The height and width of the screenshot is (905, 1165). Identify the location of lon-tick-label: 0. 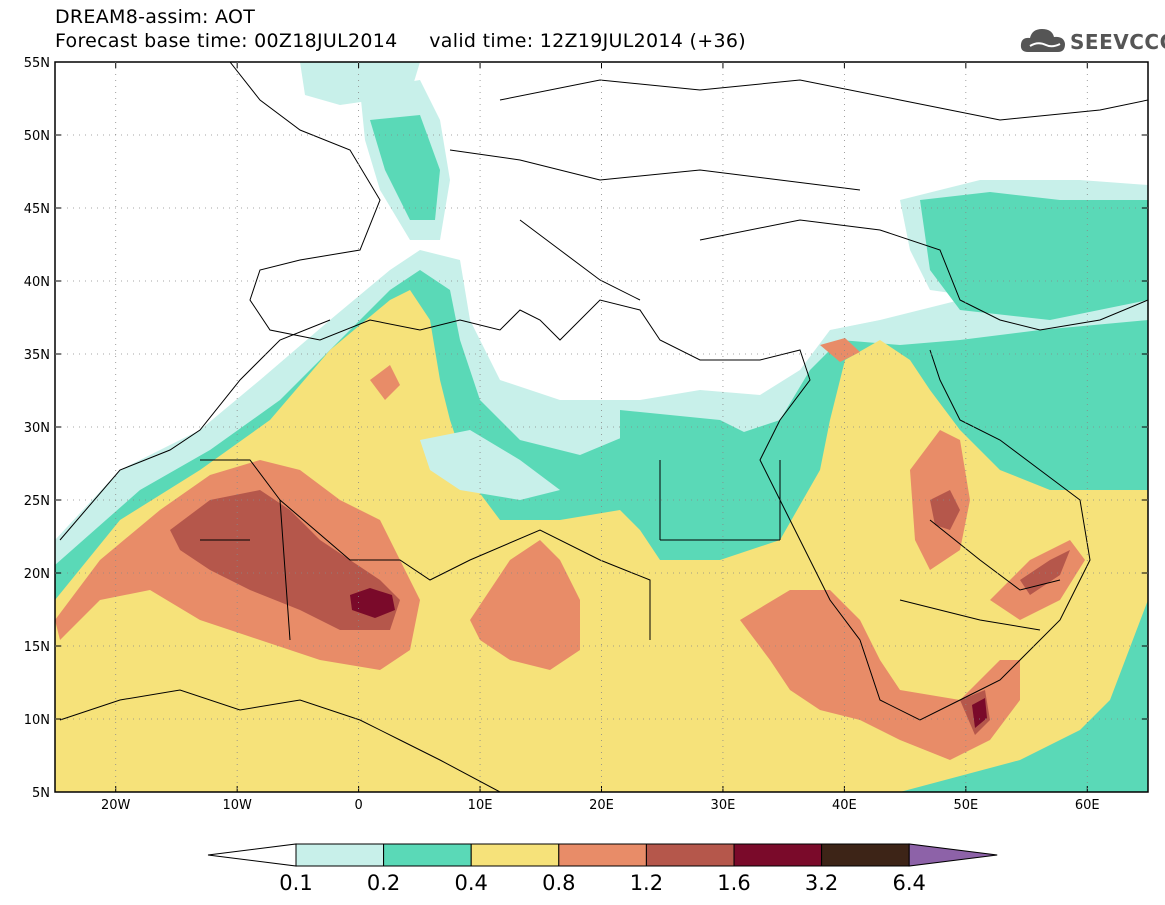
(358, 805).